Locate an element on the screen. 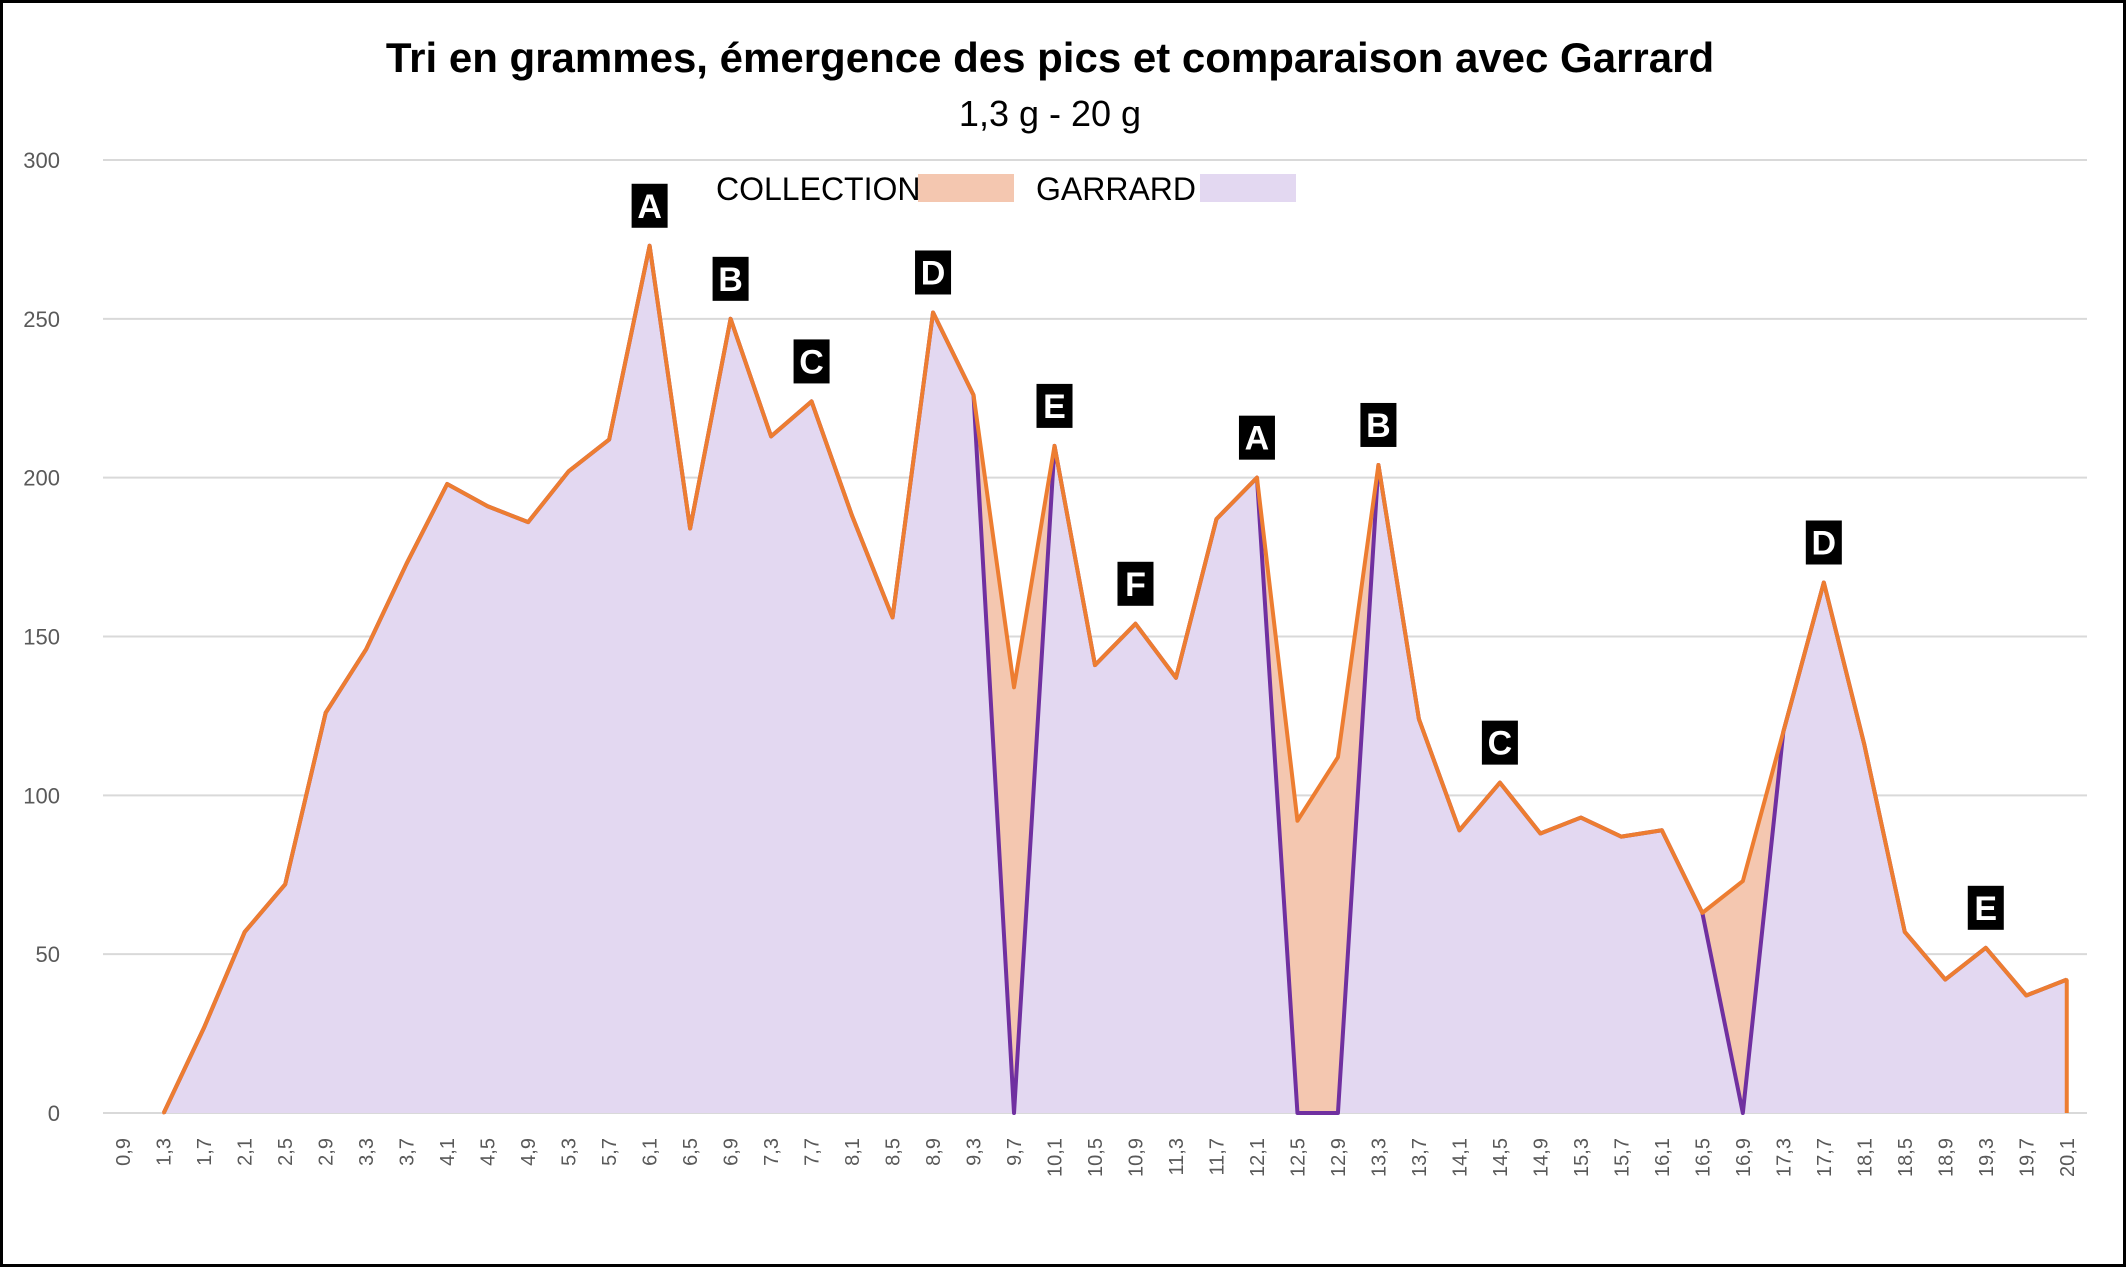  x-tick-label: 1,7 is located at coordinates (205, 1152).